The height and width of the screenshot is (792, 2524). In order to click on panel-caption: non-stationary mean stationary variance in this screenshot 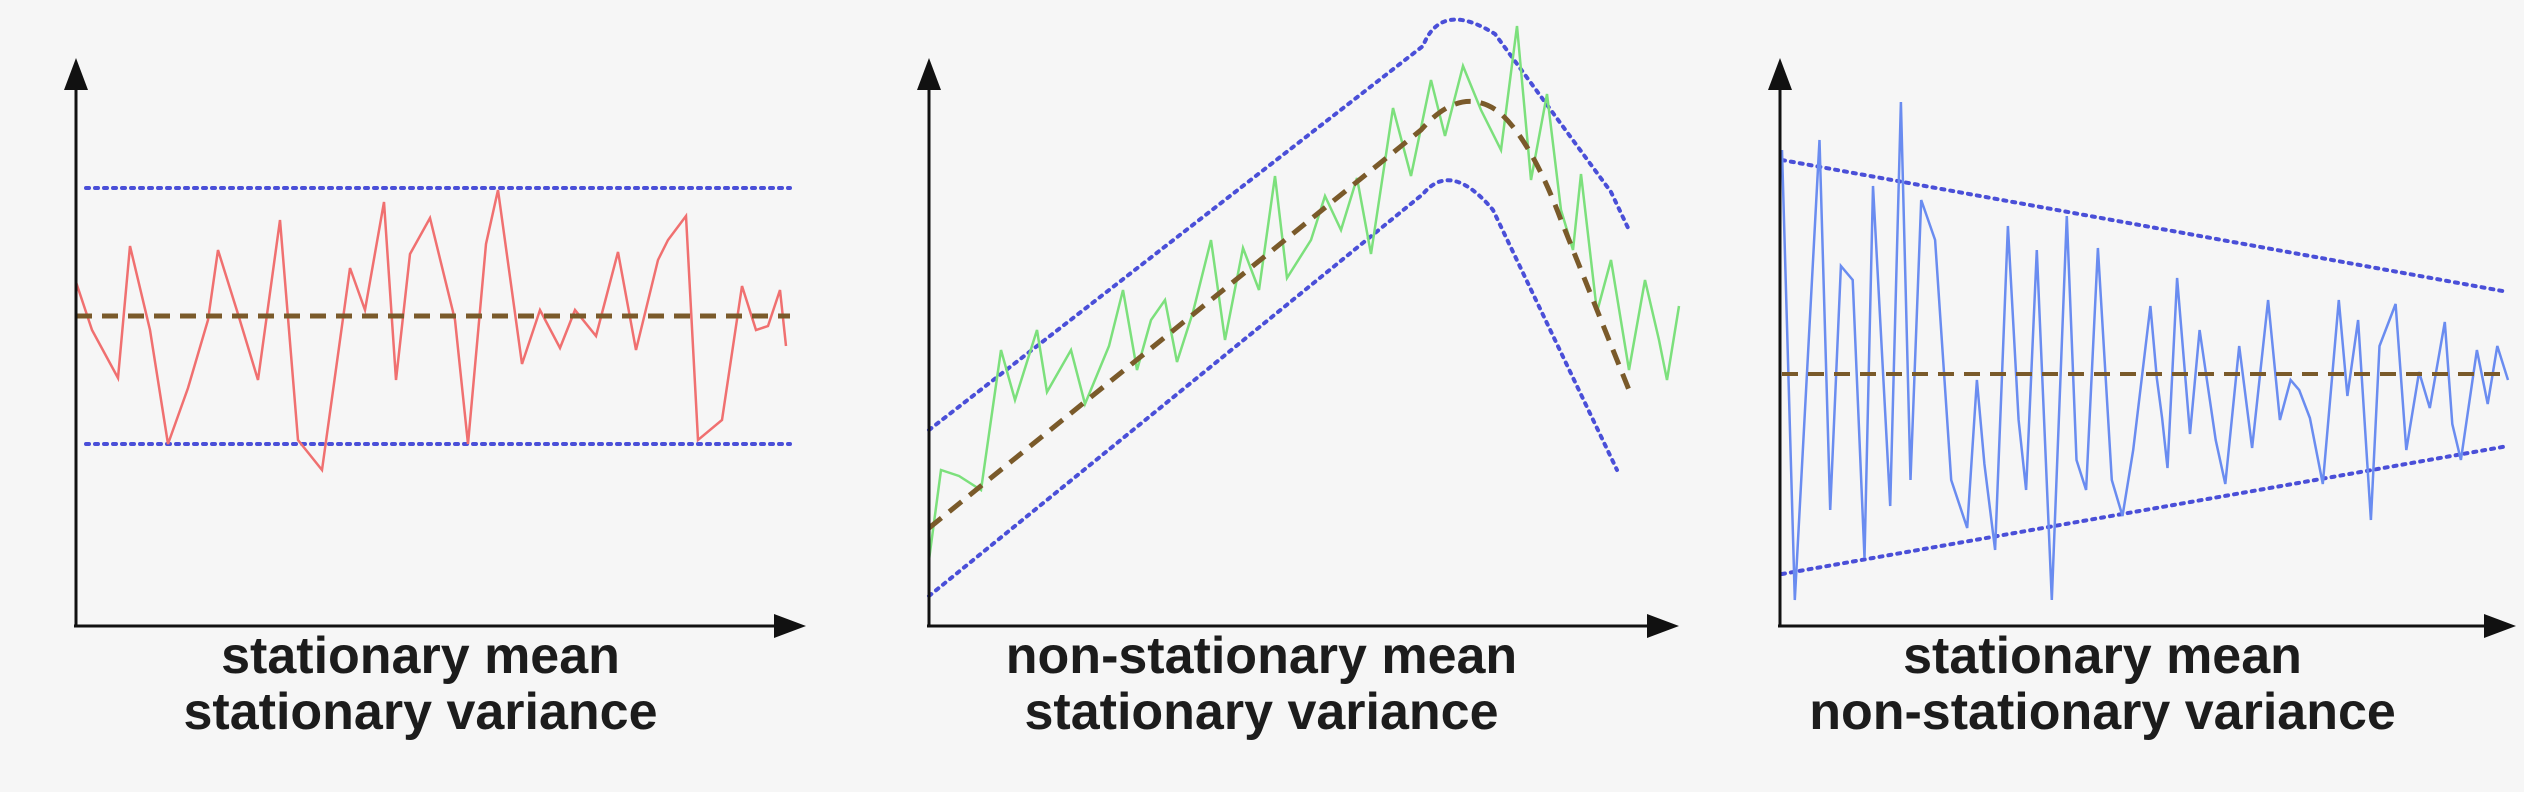, I will do `click(1261, 684)`.